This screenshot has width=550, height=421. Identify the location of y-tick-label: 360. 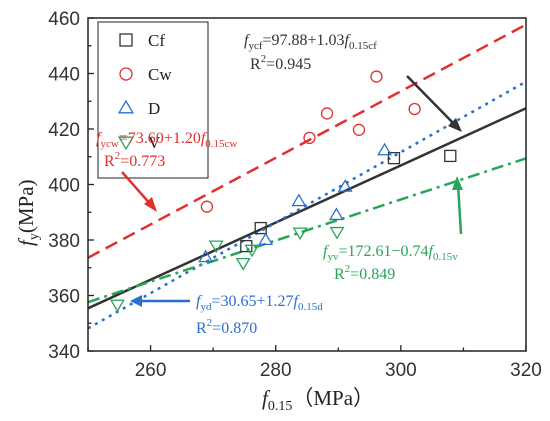
(64, 297).